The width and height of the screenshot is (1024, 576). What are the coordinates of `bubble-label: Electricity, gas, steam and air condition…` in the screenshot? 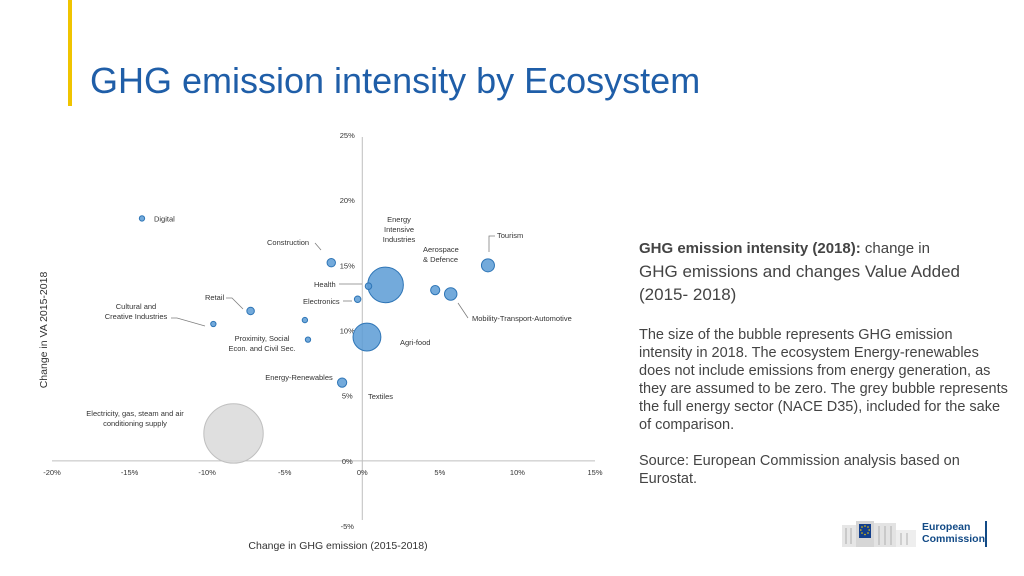 It's located at (135, 418).